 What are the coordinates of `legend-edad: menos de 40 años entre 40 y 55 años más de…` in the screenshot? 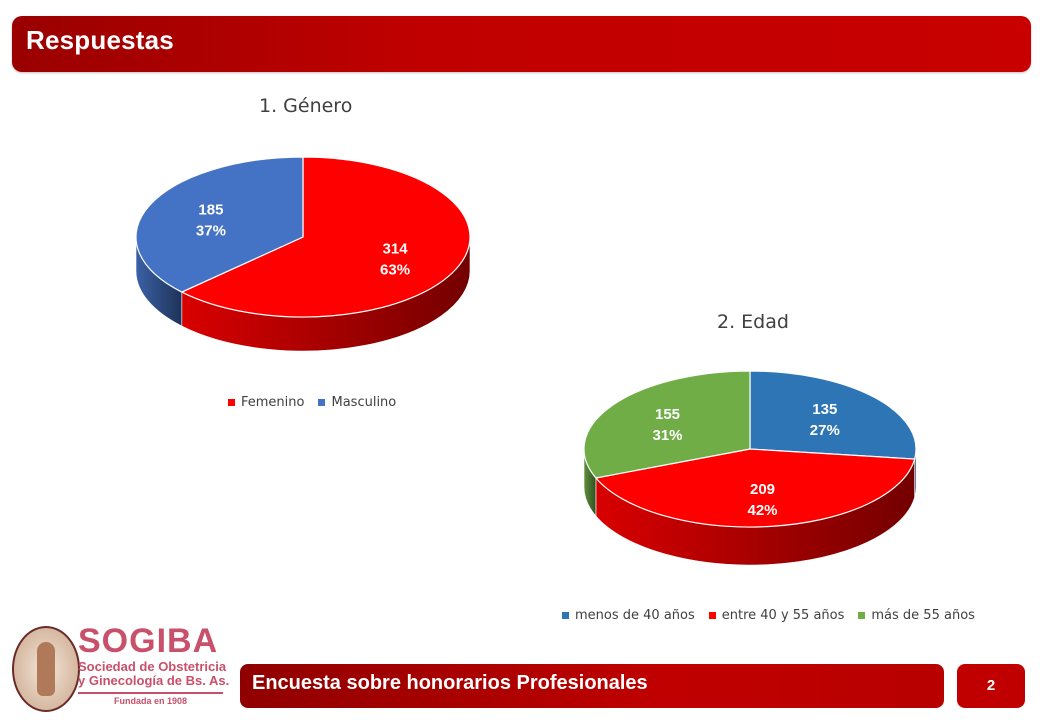 It's located at (768, 615).